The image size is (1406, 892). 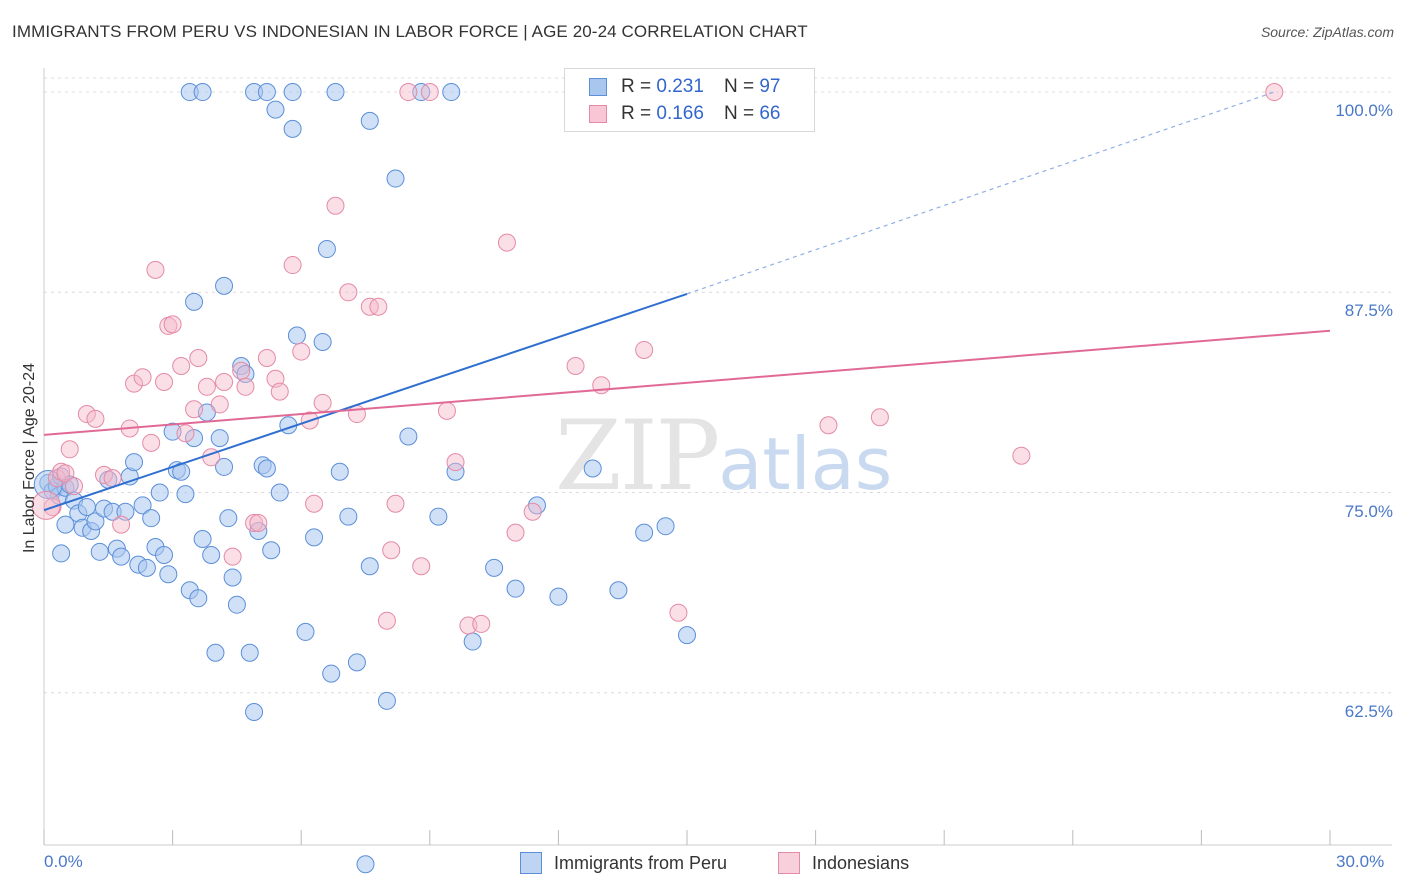 What do you see at coordinates (1368, 311) in the screenshot?
I see `y-tick-label-87-5: 87.5%` at bounding box center [1368, 311].